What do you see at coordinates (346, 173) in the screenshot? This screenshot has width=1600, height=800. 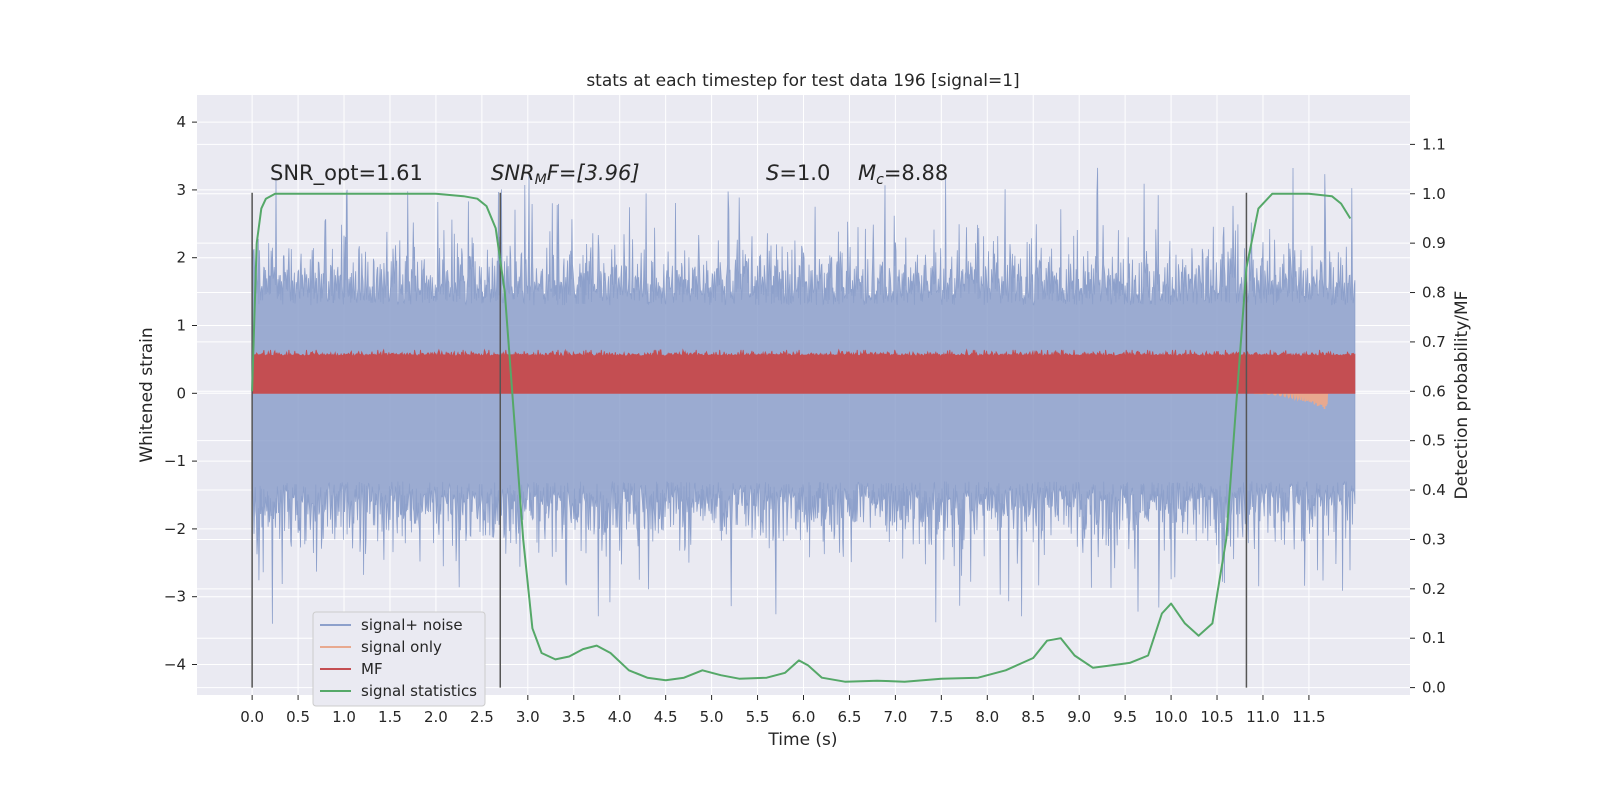 I see `annotation-snr-opt: SNR_opt=1.61` at bounding box center [346, 173].